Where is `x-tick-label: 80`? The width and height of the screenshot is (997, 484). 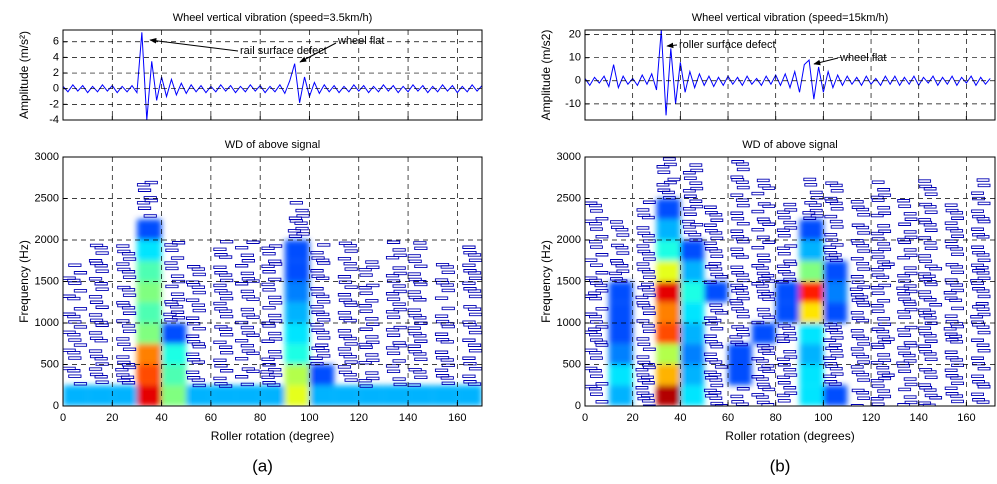
x-tick-label: 80 is located at coordinates (260, 418).